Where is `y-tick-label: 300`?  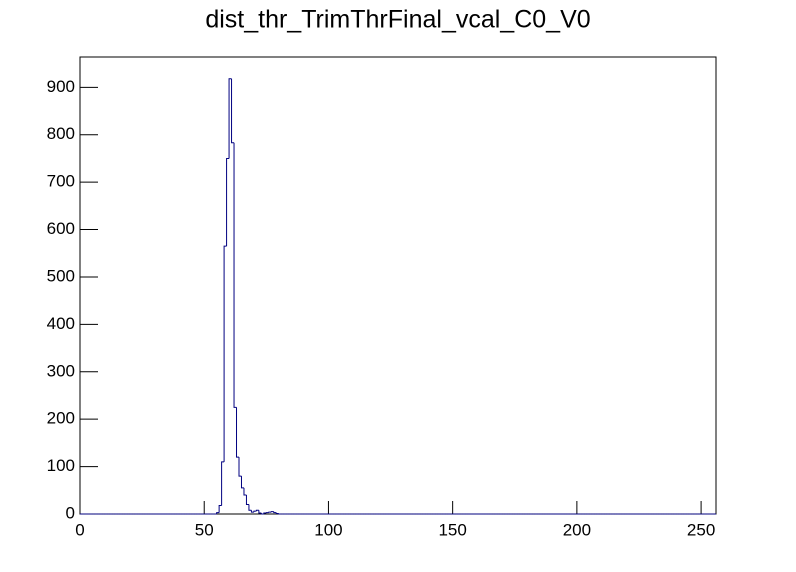
y-tick-label: 300 is located at coordinates (61, 370).